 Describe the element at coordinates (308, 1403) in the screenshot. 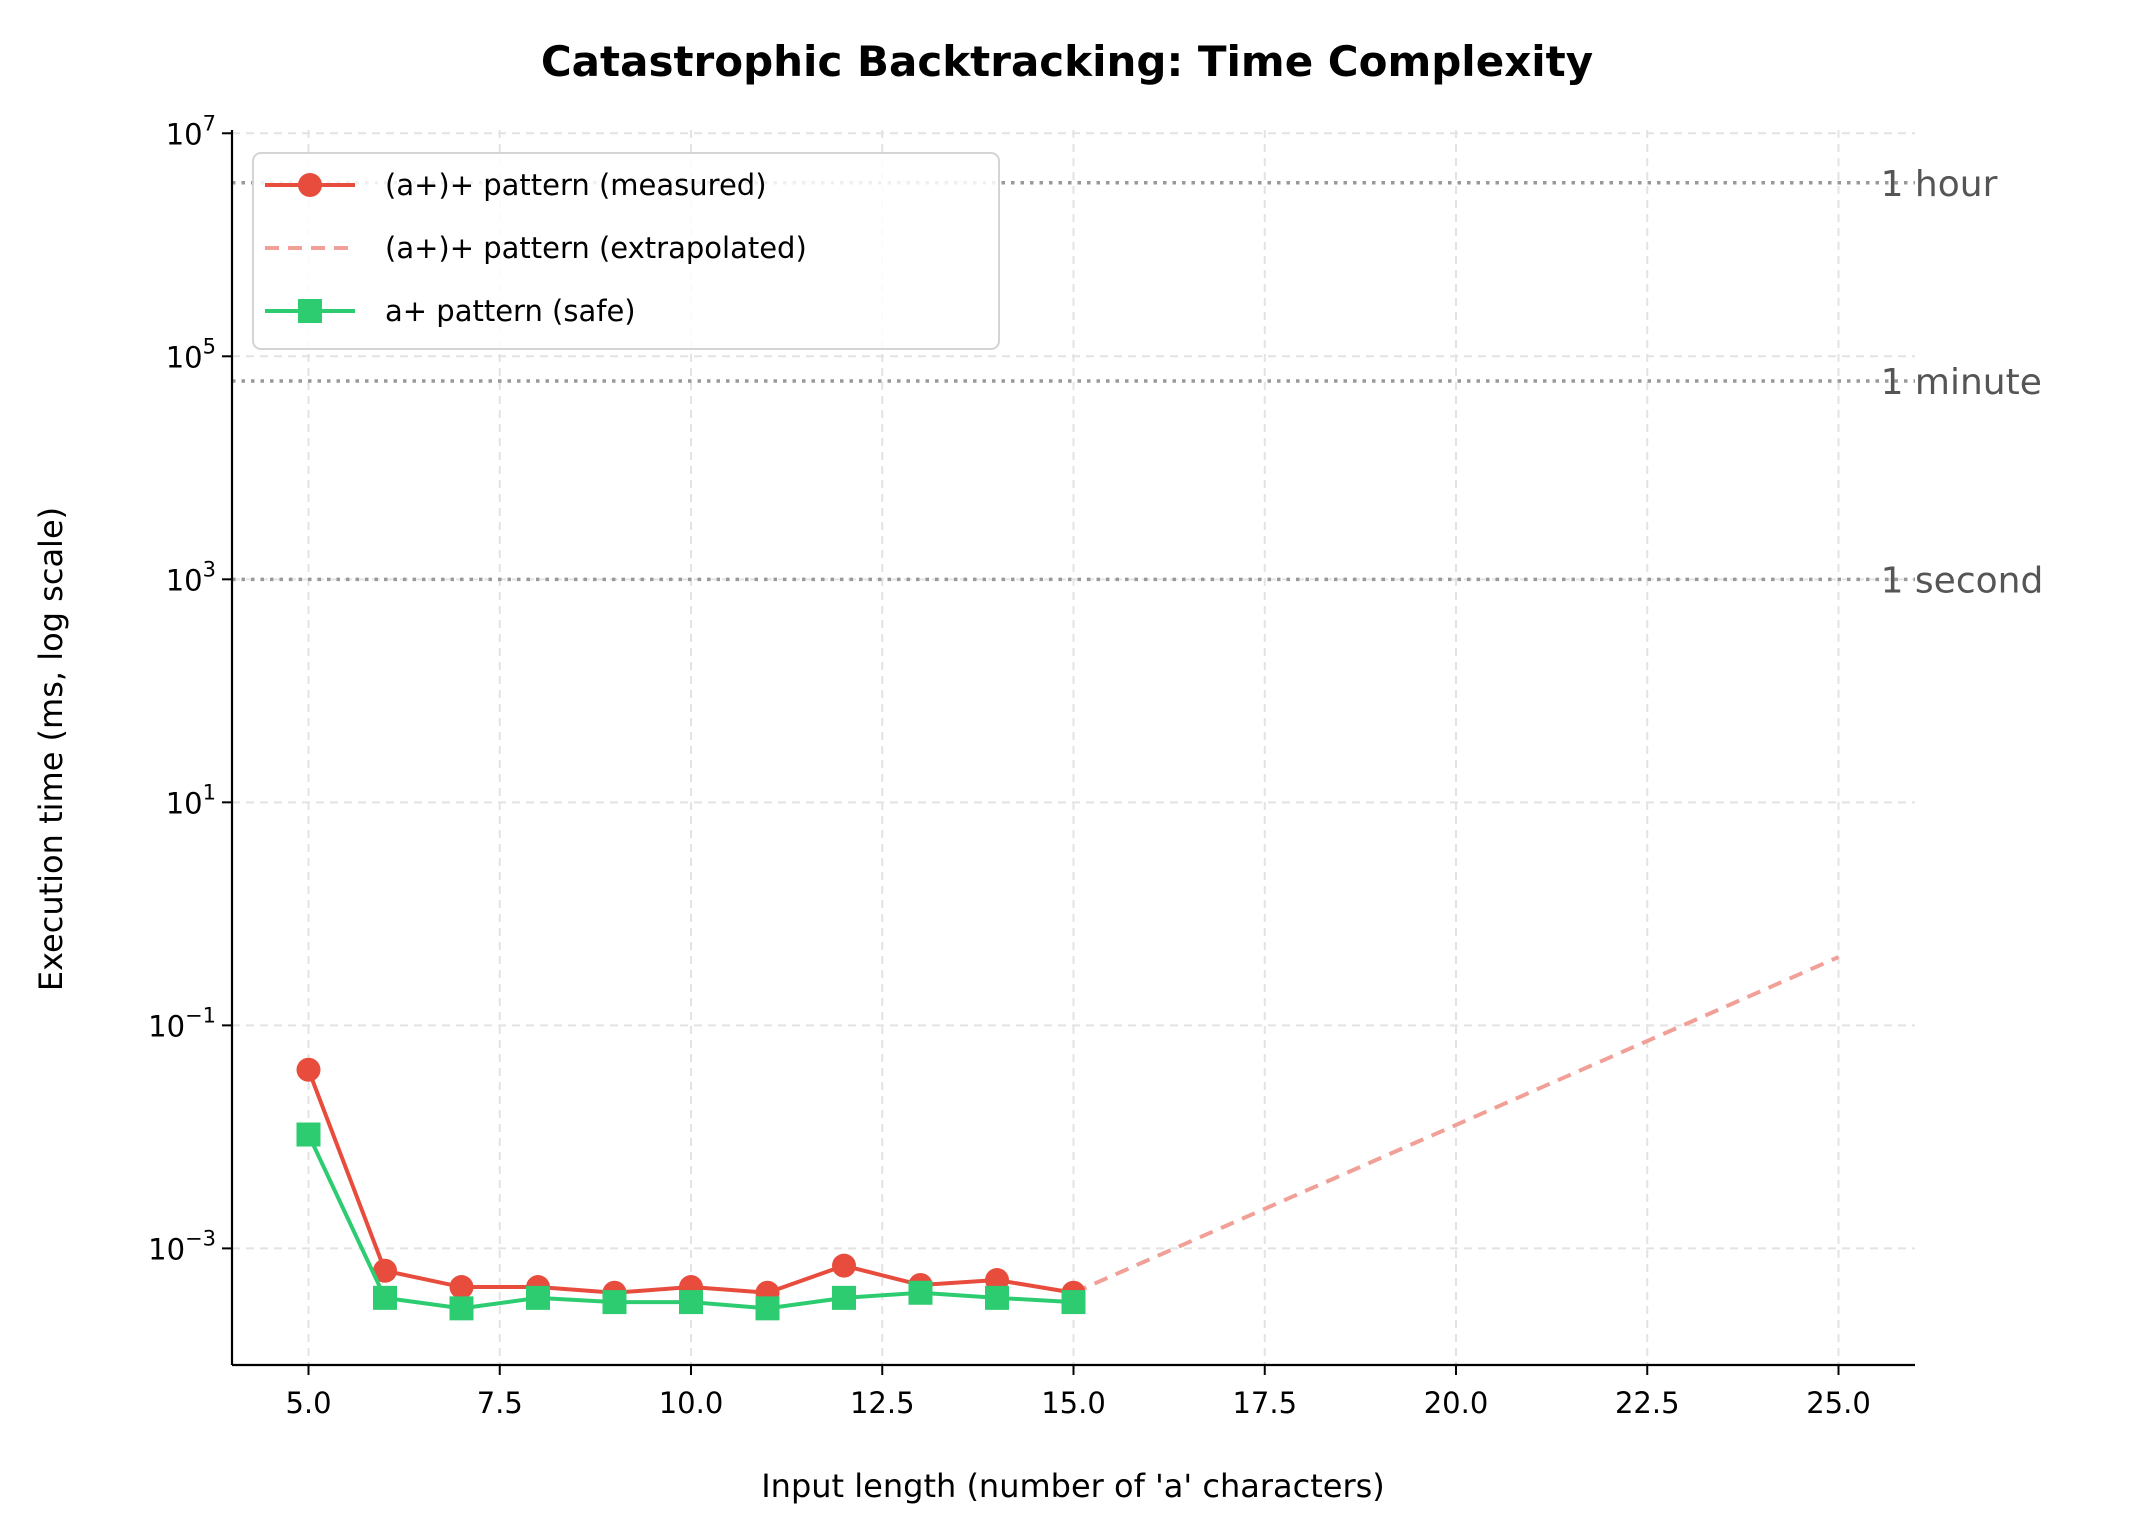

I see `x-tick-label: 5.0` at that location.